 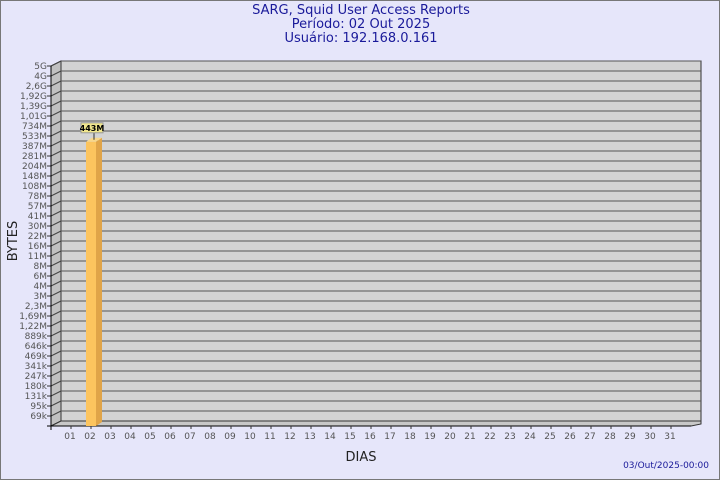 What do you see at coordinates (36, 337) in the screenshot?
I see `y-tick-label: 889k` at bounding box center [36, 337].